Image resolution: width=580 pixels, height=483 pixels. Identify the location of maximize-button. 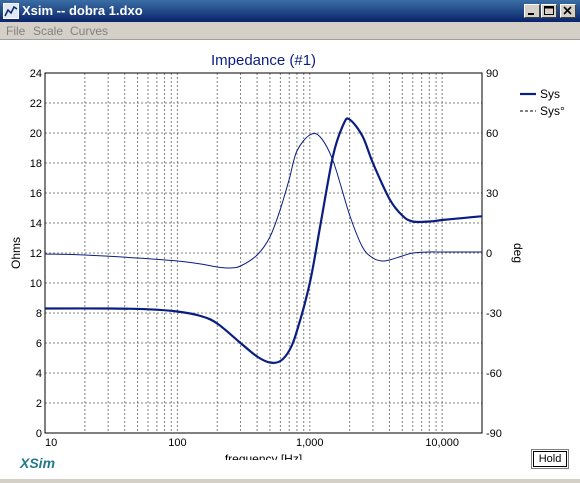
(549, 11).